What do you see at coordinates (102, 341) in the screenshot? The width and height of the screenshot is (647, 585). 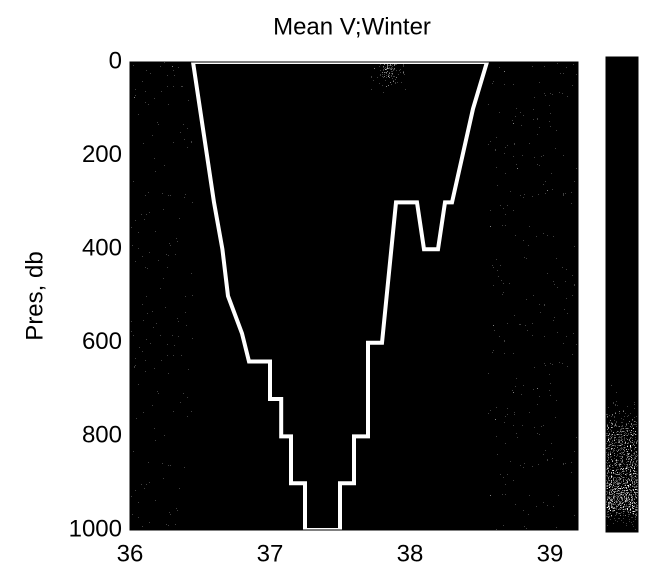 I see `y-tick-label: 600` at bounding box center [102, 341].